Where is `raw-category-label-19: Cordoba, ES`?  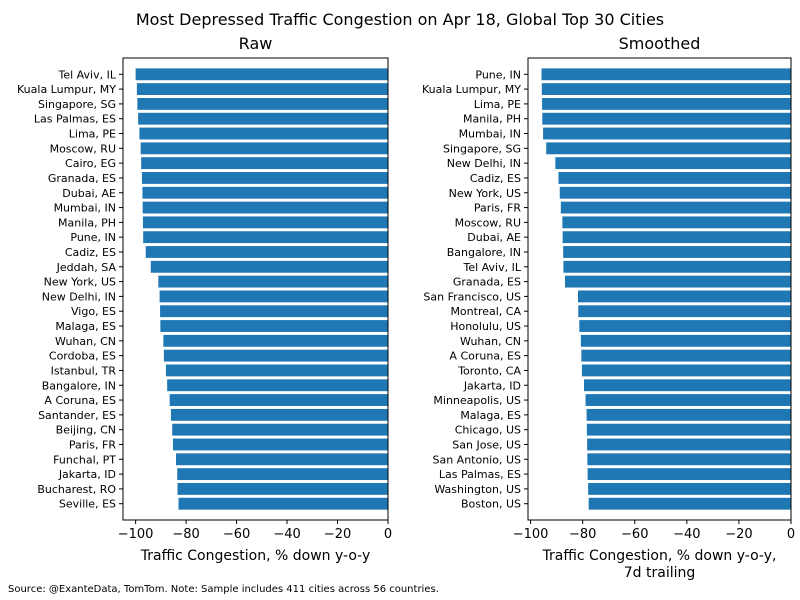
raw-category-label-19: Cordoba, ES is located at coordinates (82, 356).